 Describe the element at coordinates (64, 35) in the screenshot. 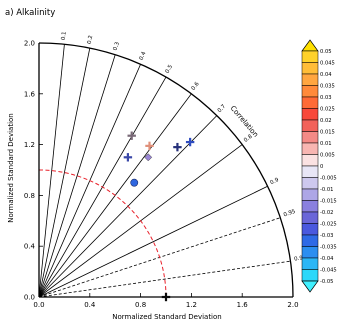

I see `correlation-tick-label: 0.1` at that location.